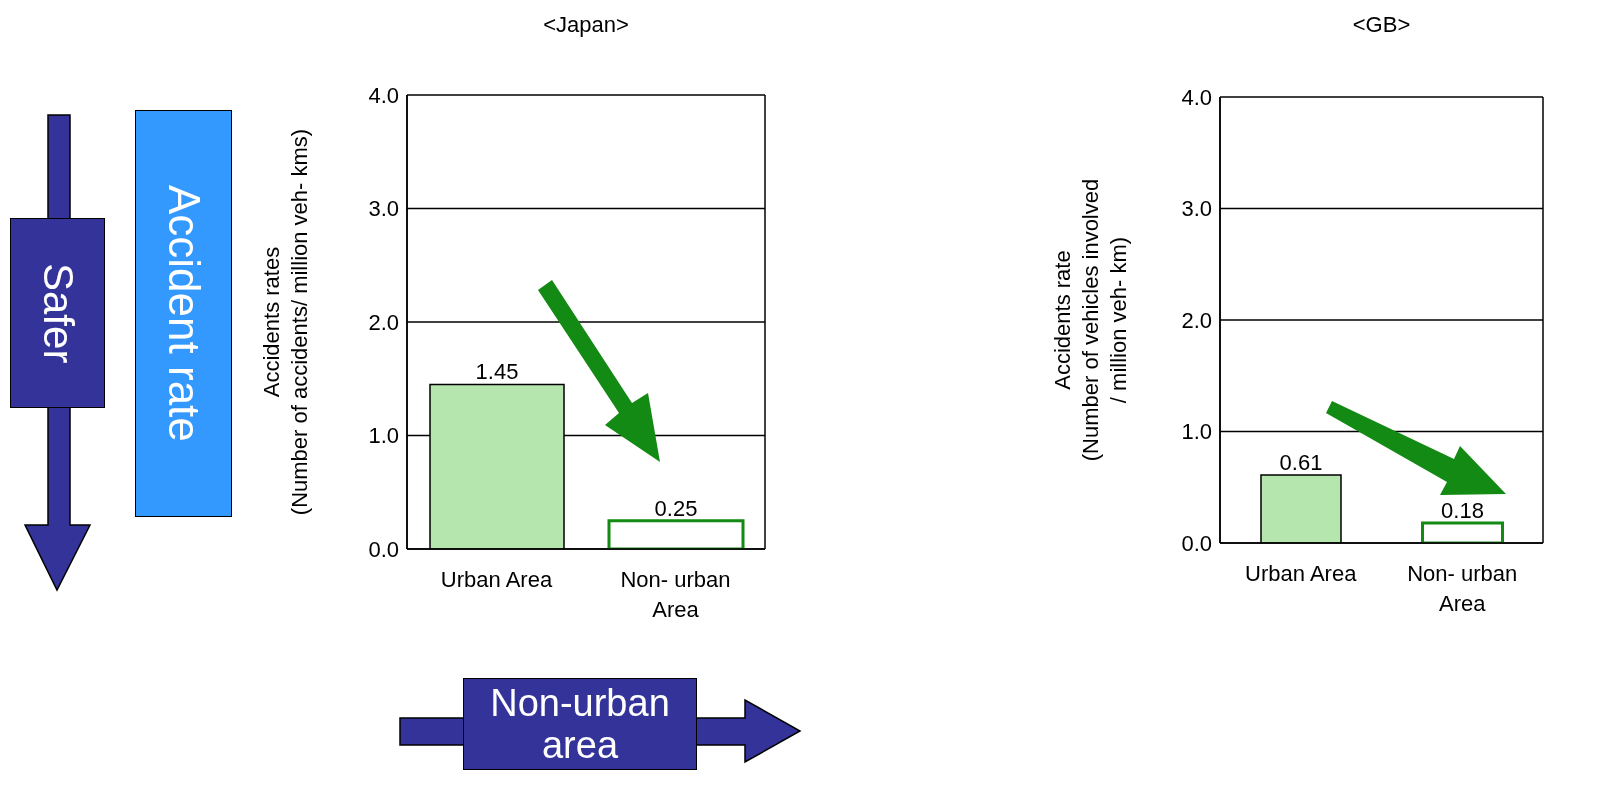 Image resolution: width=1599 pixels, height=792 pixels. What do you see at coordinates (1301, 462) in the screenshot?
I see `data-label: 0.61` at bounding box center [1301, 462].